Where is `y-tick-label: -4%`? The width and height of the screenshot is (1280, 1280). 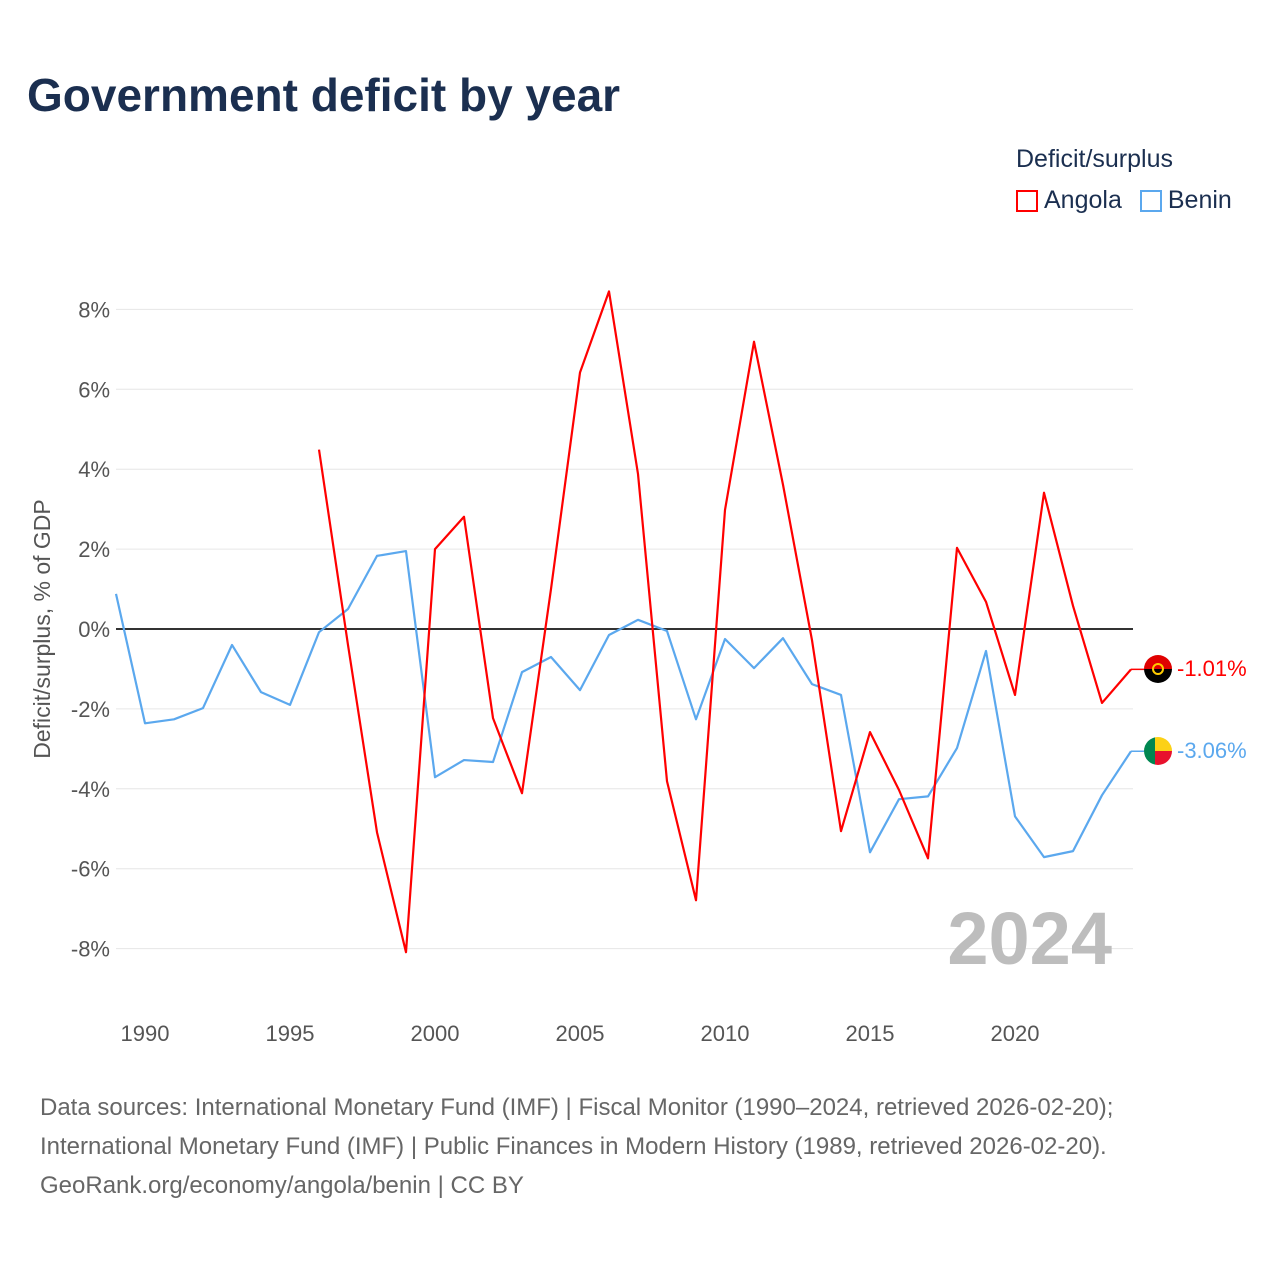
y-tick-label: -4% is located at coordinates (90, 789).